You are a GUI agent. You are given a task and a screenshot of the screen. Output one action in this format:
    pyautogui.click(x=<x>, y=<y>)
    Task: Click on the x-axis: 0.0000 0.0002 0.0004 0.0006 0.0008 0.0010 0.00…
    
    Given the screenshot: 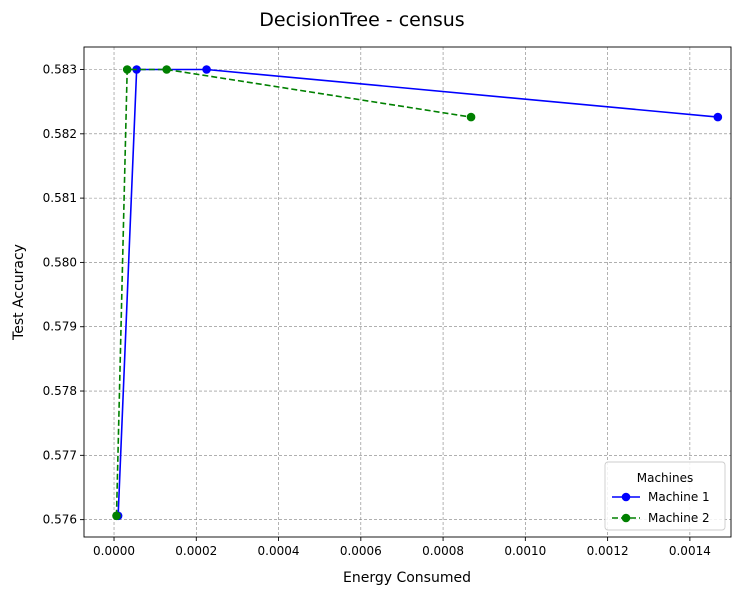 What is the action you would take?
    pyautogui.click(x=402, y=547)
    